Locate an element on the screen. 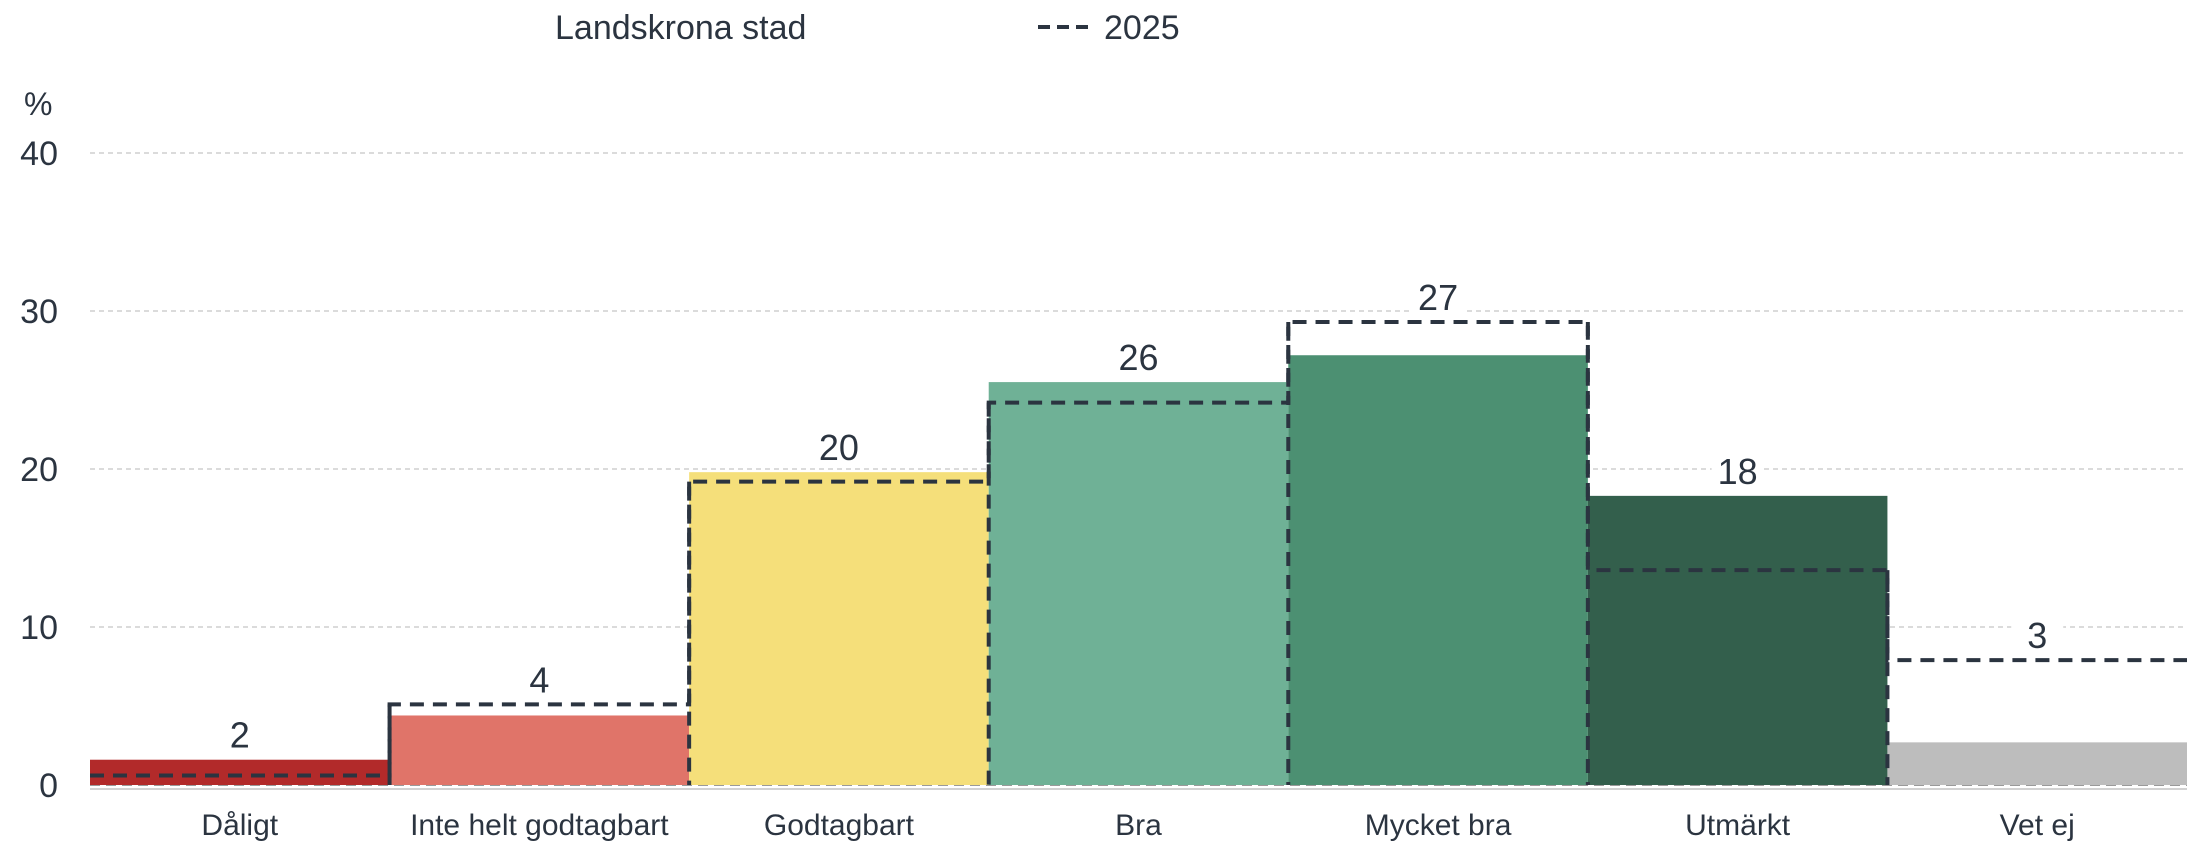 The width and height of the screenshot is (2187, 842). x-category-label: Mycket bra is located at coordinates (1438, 825).